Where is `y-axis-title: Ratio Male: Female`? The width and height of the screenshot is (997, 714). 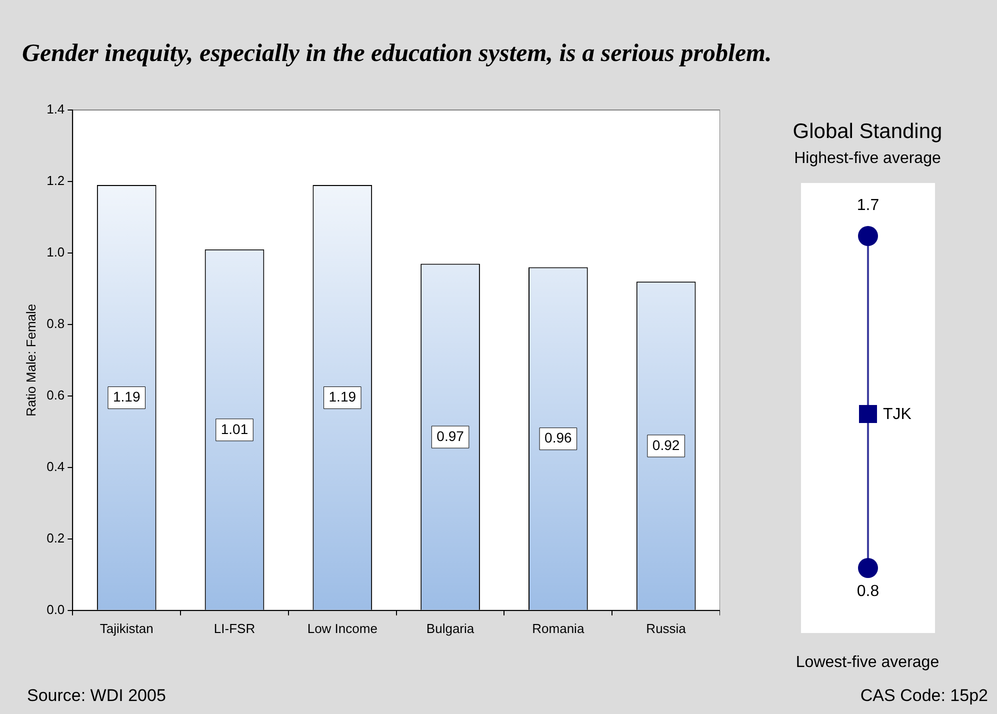 y-axis-title: Ratio Male: Female is located at coordinates (30, 360).